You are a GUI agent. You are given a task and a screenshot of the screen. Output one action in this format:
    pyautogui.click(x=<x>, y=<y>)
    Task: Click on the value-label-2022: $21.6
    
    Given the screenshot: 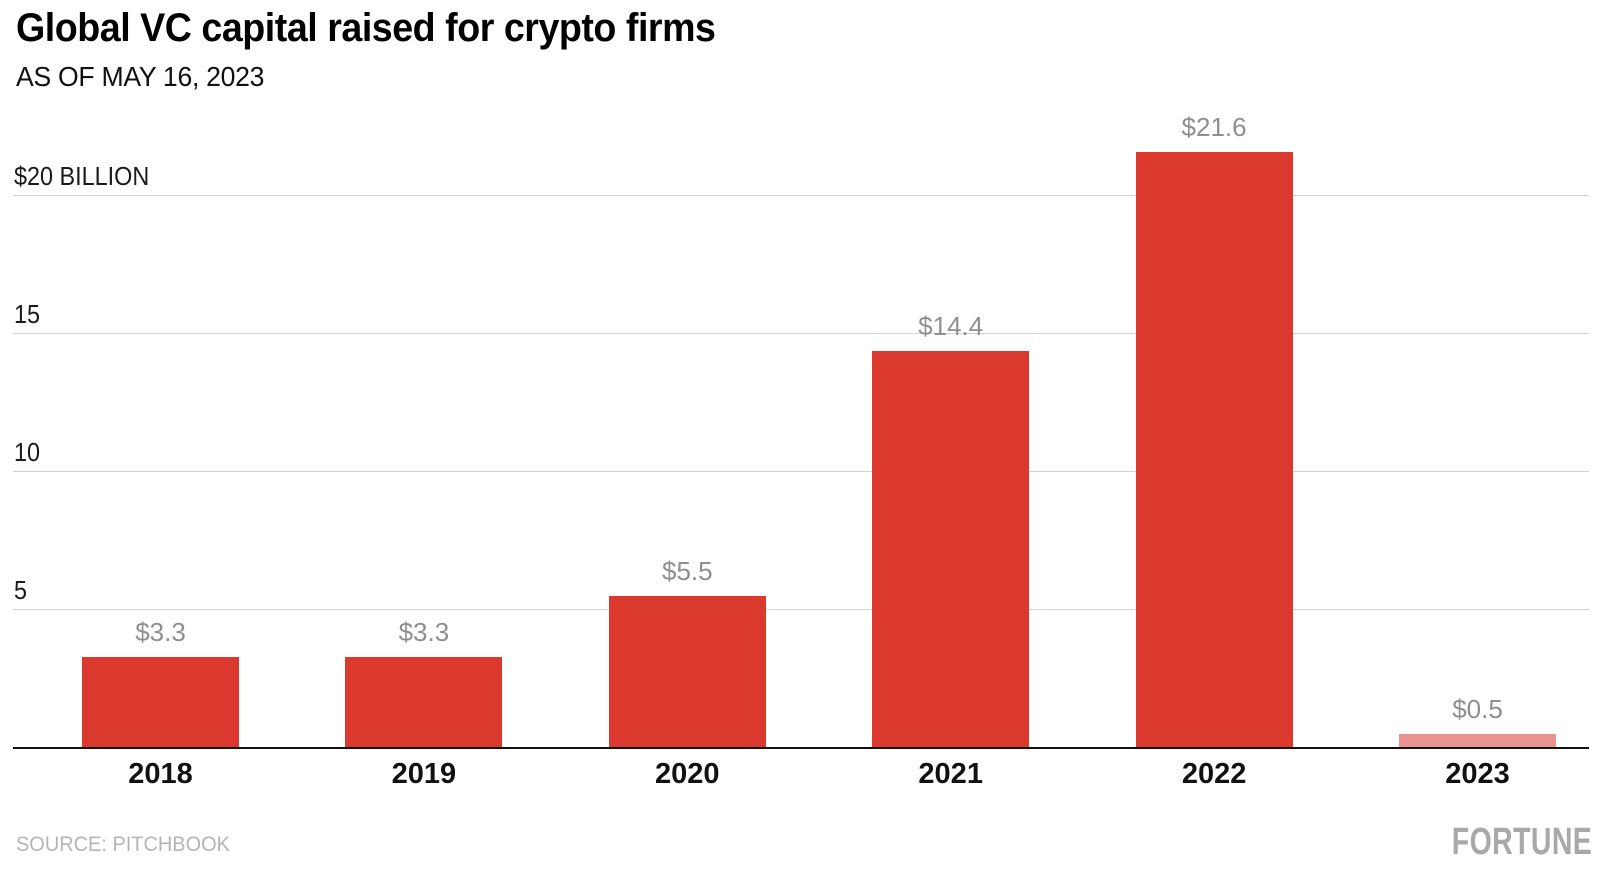 What is the action you would take?
    pyautogui.click(x=1214, y=126)
    